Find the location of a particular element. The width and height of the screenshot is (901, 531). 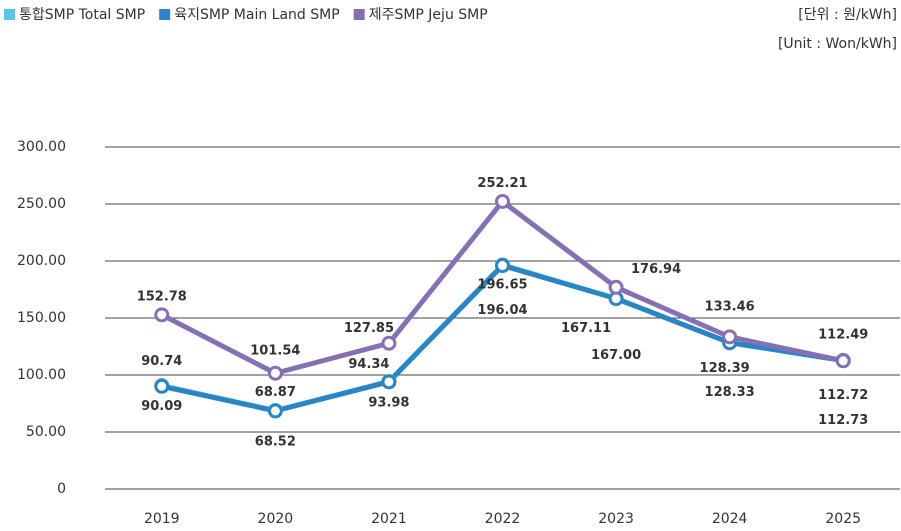

unit-label: [Unit : Won/kWh] is located at coordinates (837, 44).